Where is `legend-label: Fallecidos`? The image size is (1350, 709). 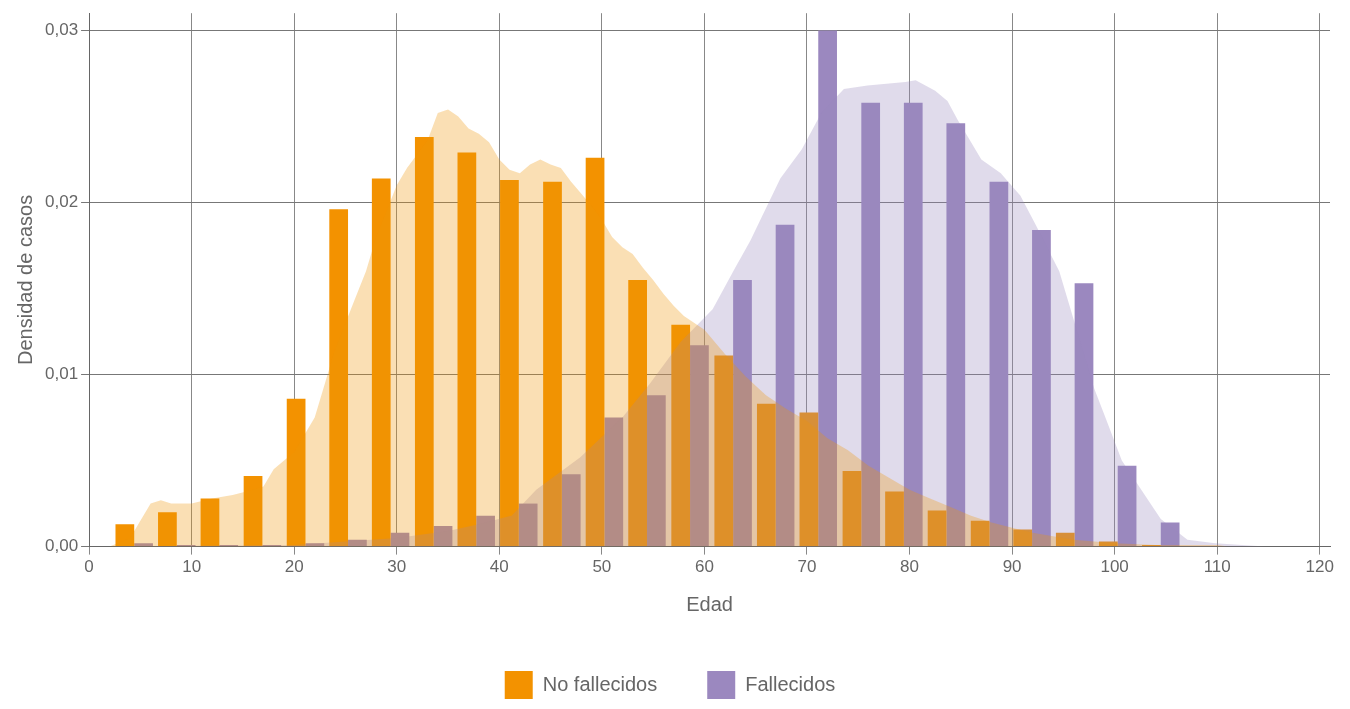
legend-label: Fallecidos is located at coordinates (790, 683).